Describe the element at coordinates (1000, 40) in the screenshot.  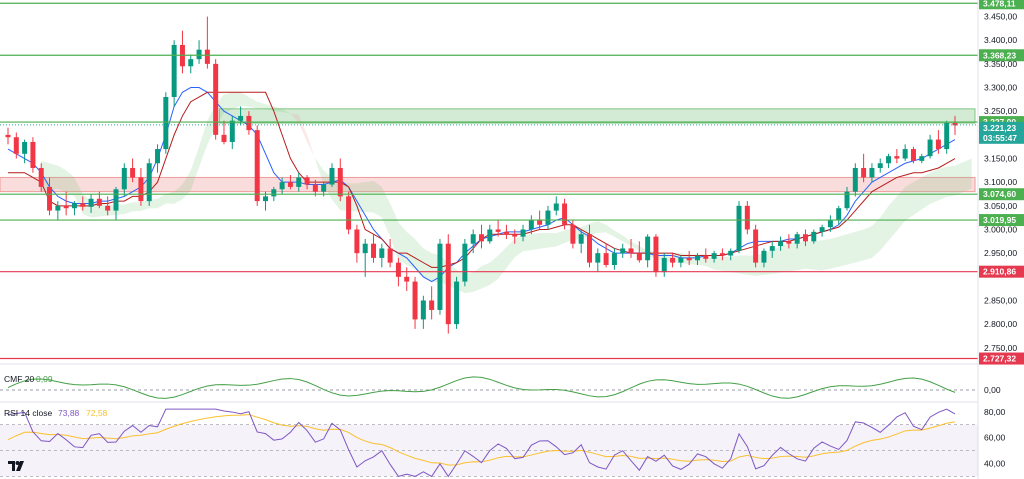
I see `price-tick-label: 3.400,00` at that location.